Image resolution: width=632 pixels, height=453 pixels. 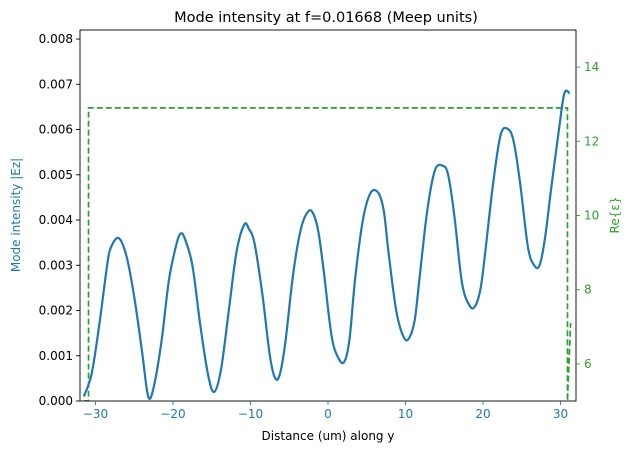 What do you see at coordinates (326, 18) in the screenshot?
I see `chart-title: Mode intensity at f=0.01668 (Meep units)` at bounding box center [326, 18].